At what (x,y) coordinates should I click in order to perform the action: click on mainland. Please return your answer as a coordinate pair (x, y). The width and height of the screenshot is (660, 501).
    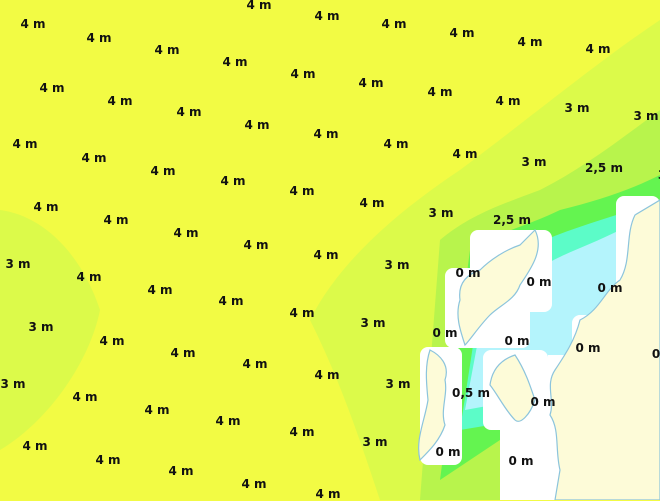
    Looking at the image, I should click on (604, 349).